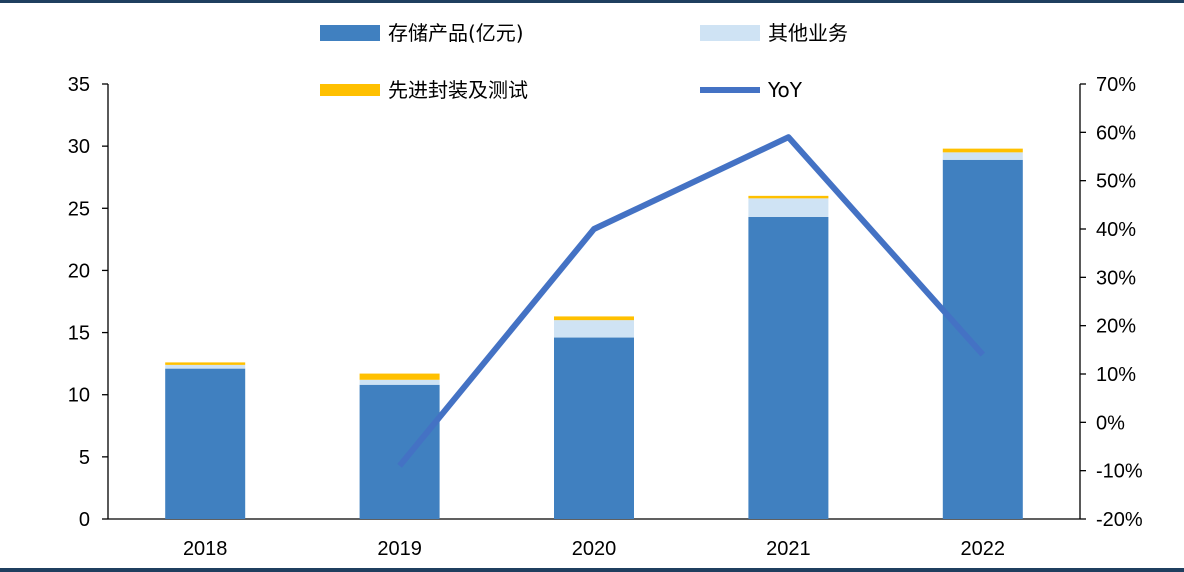 This screenshot has height=572, width=1184. What do you see at coordinates (79, 85) in the screenshot?
I see `left-tick-label: 35` at bounding box center [79, 85].